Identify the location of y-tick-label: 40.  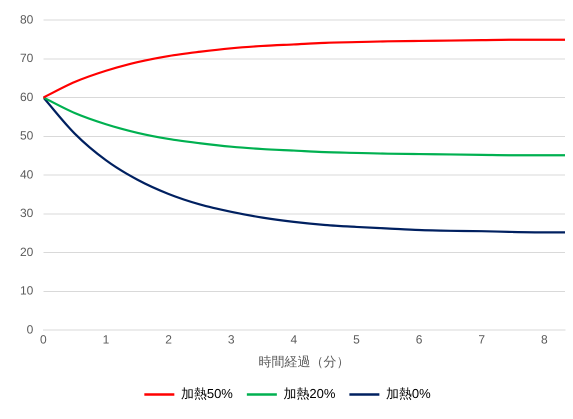
(27, 174).